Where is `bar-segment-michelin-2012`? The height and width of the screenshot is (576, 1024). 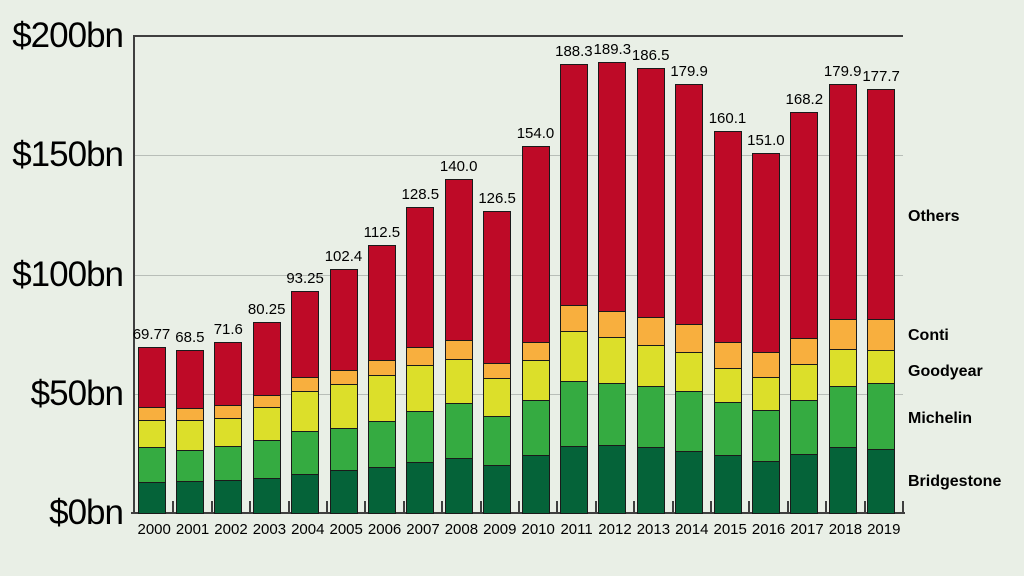
bar-segment-michelin-2012 is located at coordinates (612, 414).